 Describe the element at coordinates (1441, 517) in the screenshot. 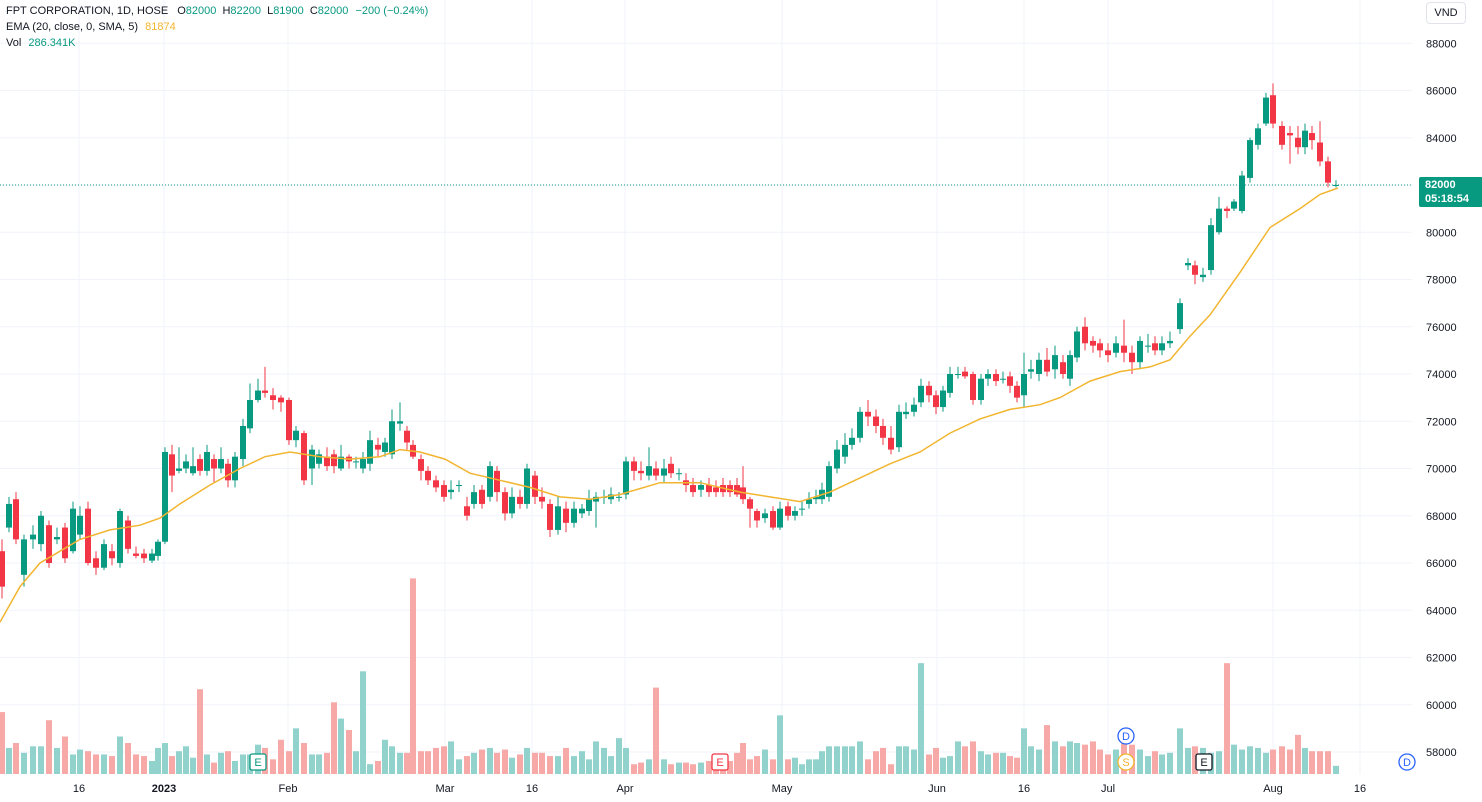

I see `y-tick-label: 68000` at that location.